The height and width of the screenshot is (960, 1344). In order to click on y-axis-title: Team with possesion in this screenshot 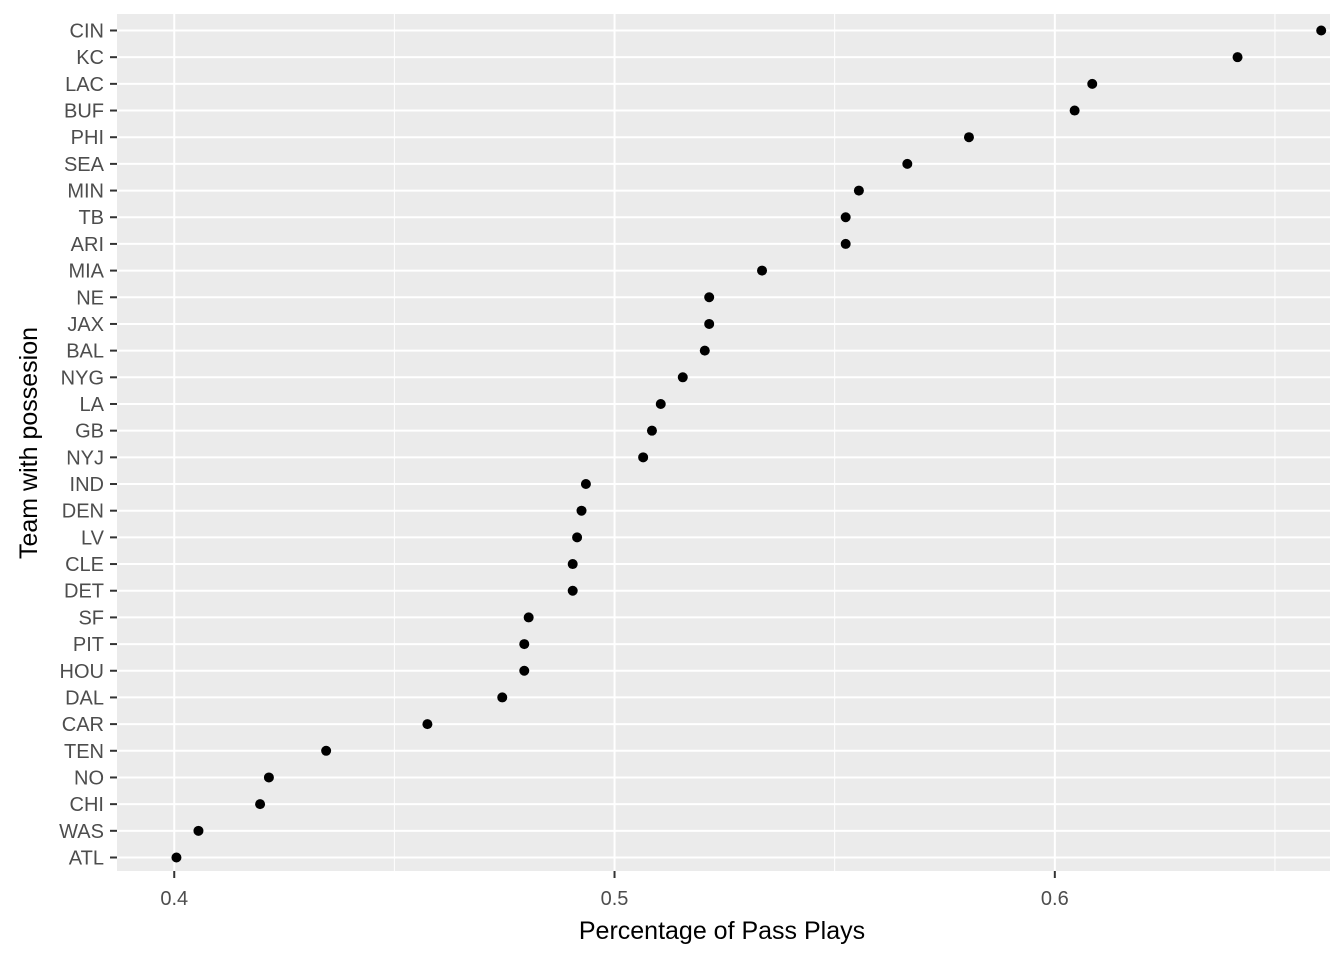, I will do `click(29, 443)`.